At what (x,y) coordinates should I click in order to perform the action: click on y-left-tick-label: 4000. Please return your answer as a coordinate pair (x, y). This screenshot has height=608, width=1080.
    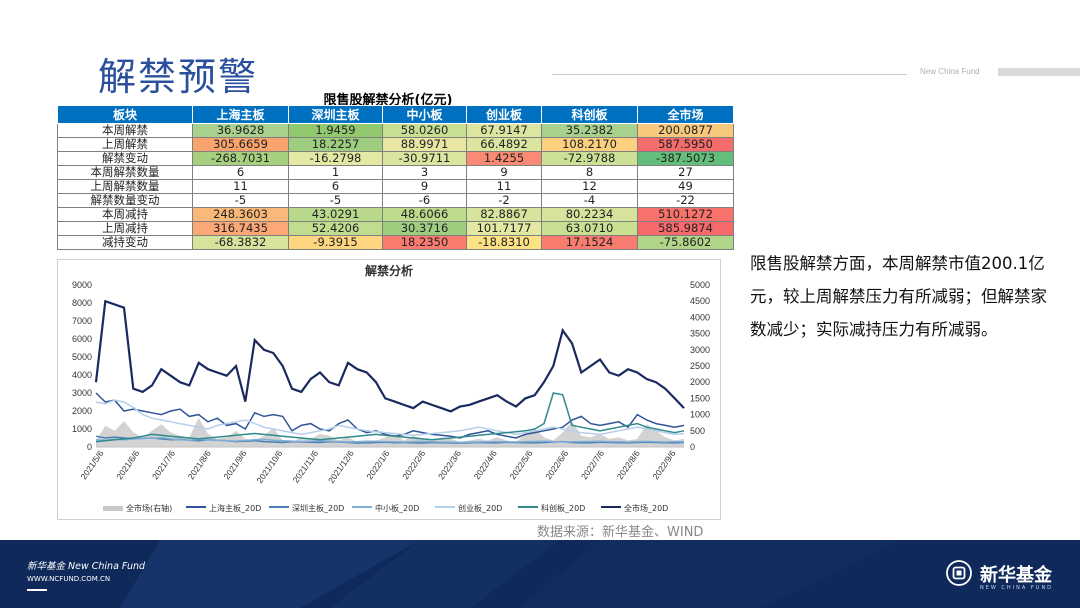
    Looking at the image, I should click on (82, 375).